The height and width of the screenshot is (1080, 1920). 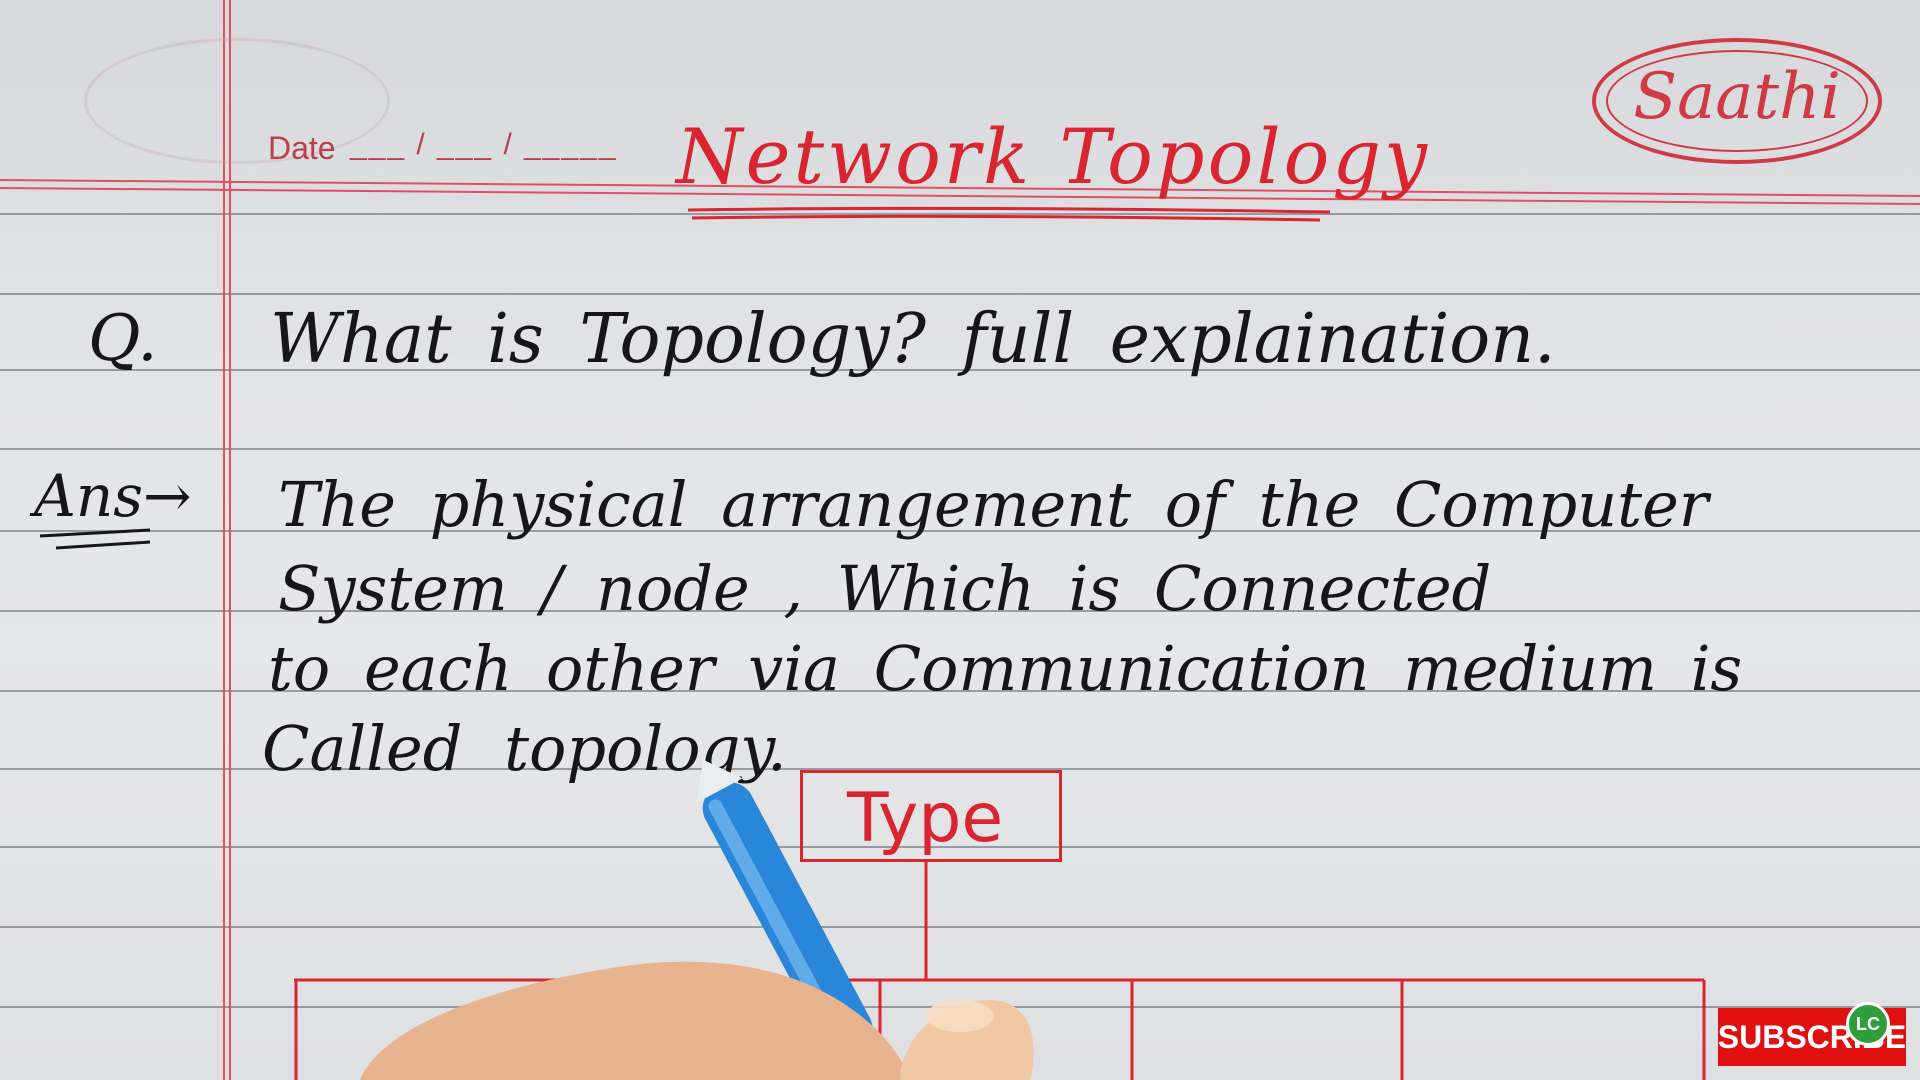 I want to click on date-label: Date, so click(x=302, y=148).